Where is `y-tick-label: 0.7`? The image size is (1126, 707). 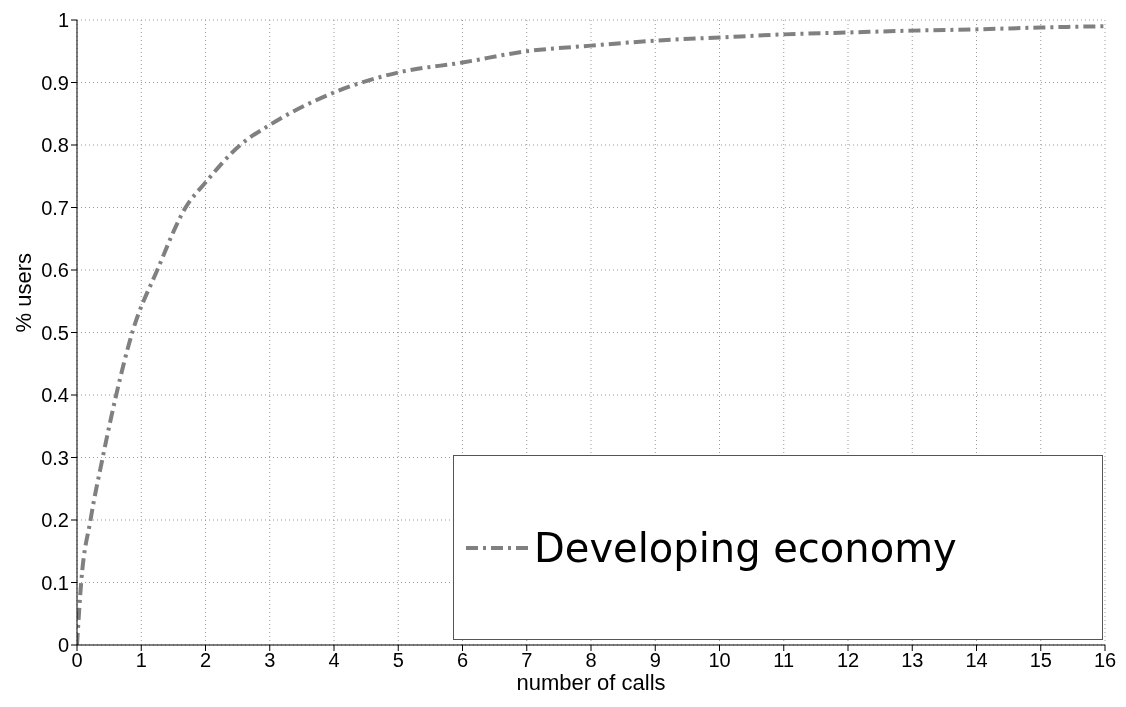 y-tick-label: 0.7 is located at coordinates (55, 207).